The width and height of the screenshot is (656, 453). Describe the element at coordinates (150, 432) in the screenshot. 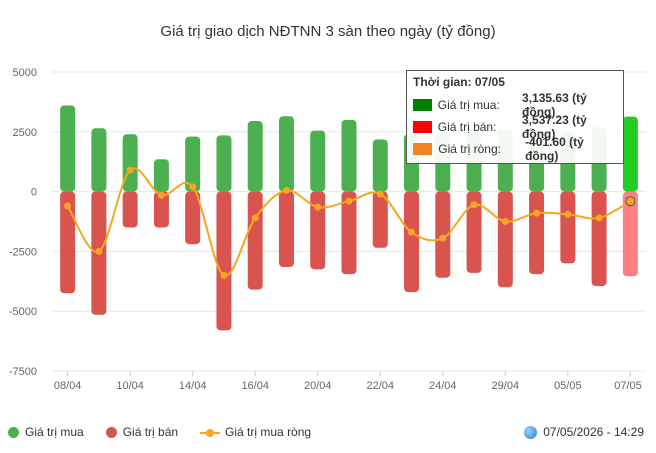

I see `legend-label-sell: Giá trị bán` at that location.